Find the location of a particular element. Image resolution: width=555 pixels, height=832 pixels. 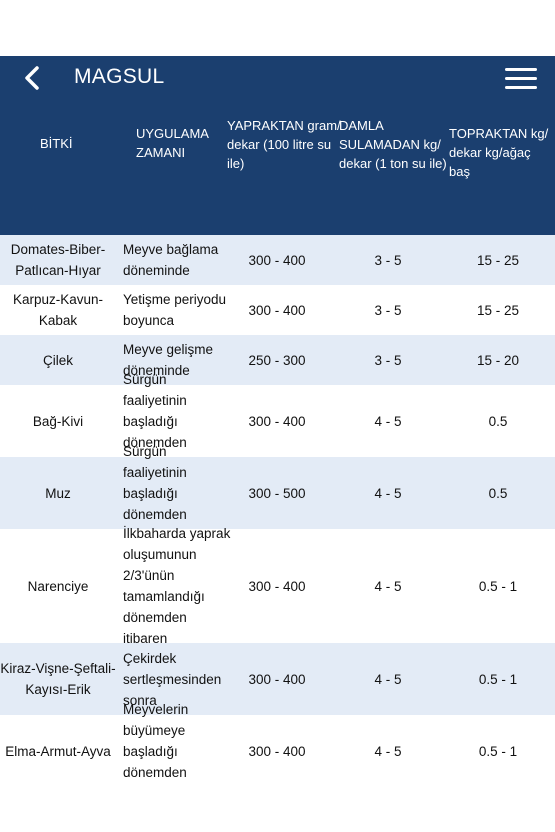

application-time-cell-text: Yetişme periyodu boyunca is located at coordinates (175, 310).